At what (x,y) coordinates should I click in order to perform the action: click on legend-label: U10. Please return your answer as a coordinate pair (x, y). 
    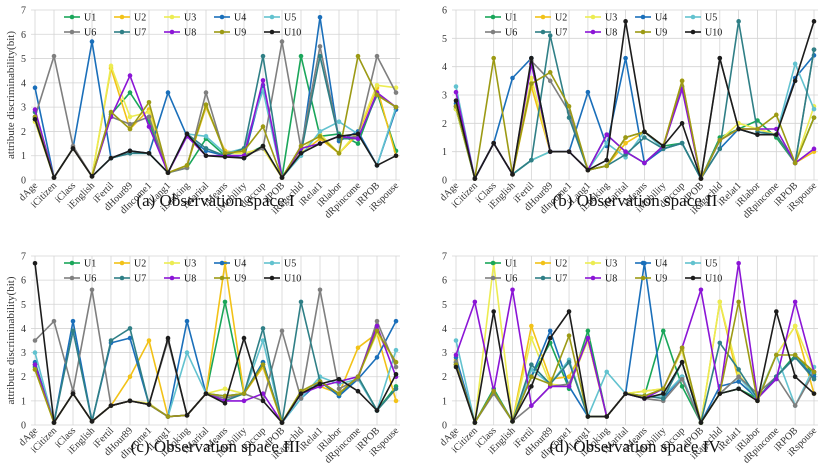
    Looking at the image, I should click on (292, 279).